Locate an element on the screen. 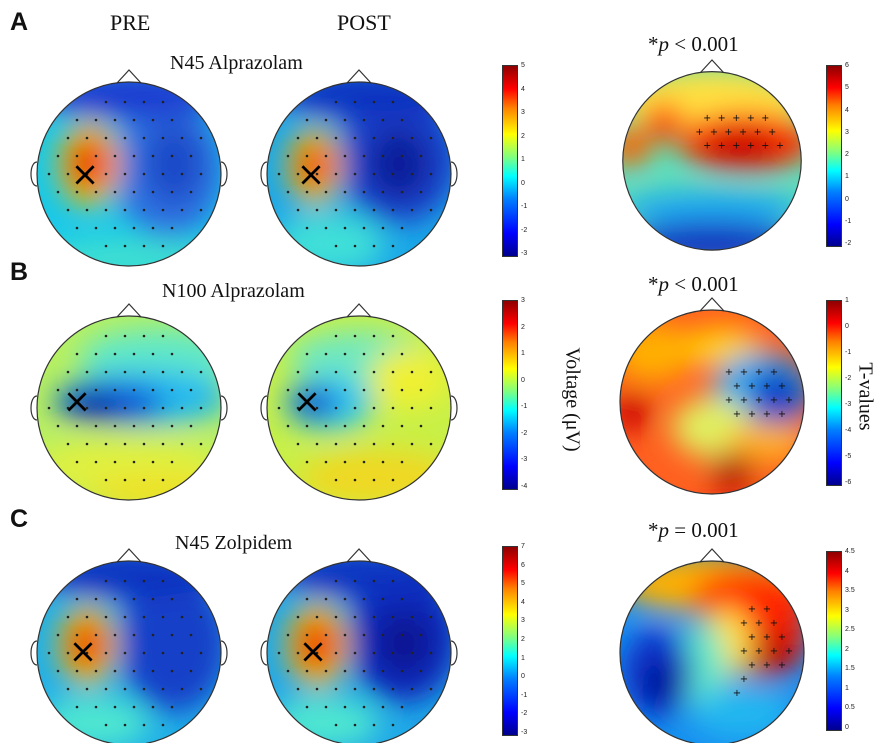 This screenshot has width=894, height=743. topomap-c-pre: × is located at coordinates (129, 645).